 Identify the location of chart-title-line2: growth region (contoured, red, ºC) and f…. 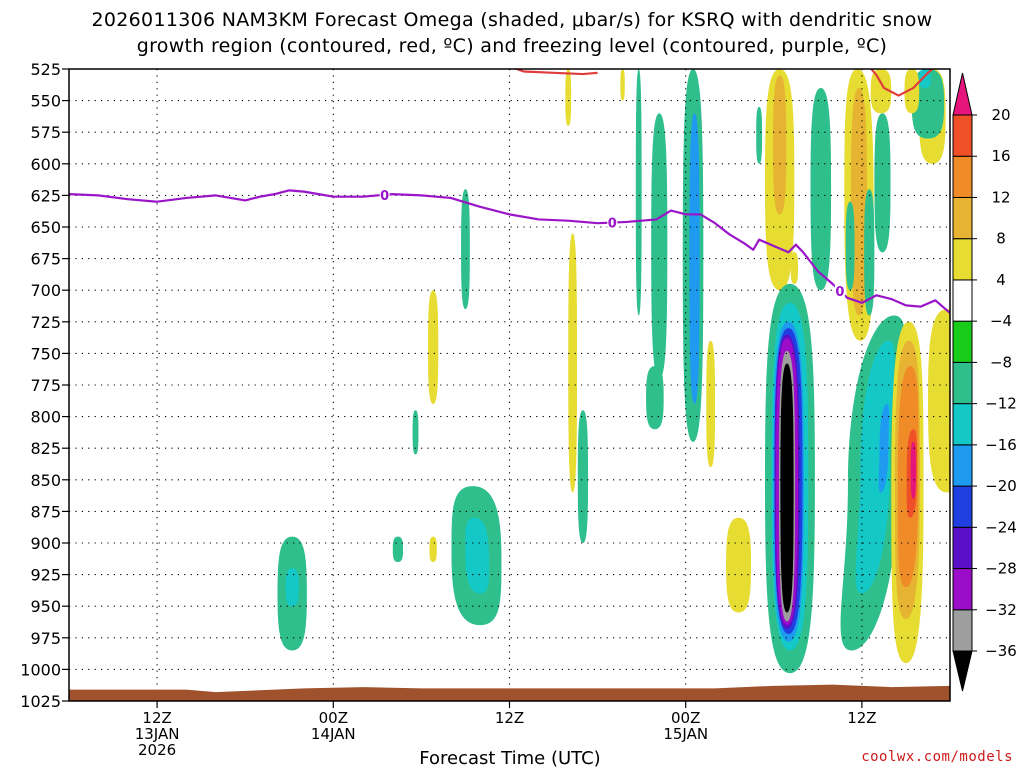
(512, 46).